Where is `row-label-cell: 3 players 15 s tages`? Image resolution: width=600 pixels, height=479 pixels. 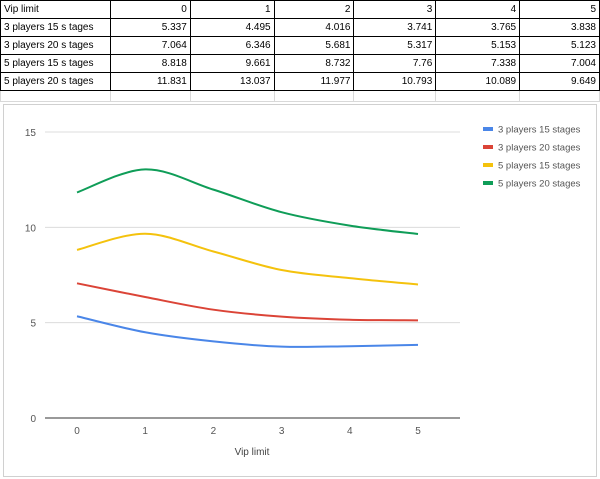 row-label-cell: 3 players 15 s tages is located at coordinates (55, 27).